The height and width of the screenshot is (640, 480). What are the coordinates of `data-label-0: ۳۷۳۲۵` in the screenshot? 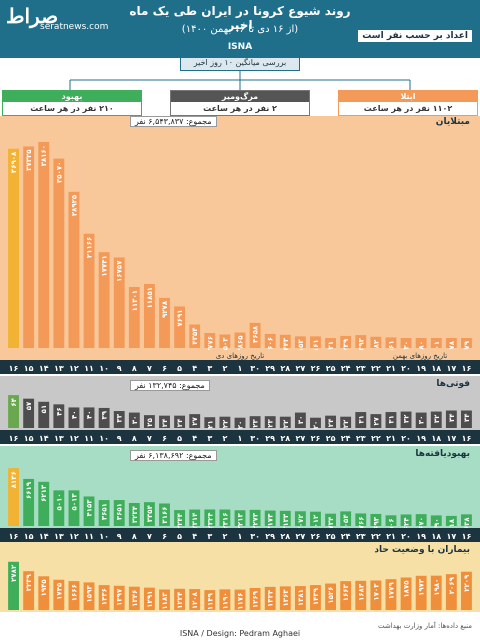 It's located at (29, 160).